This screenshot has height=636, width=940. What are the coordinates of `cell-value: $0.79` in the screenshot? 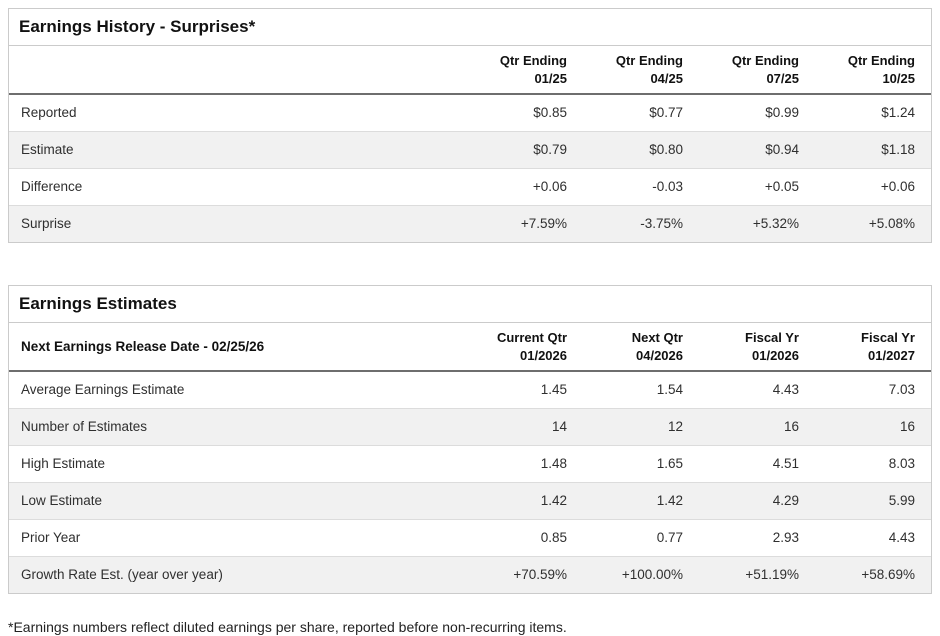 It's located at (550, 150).